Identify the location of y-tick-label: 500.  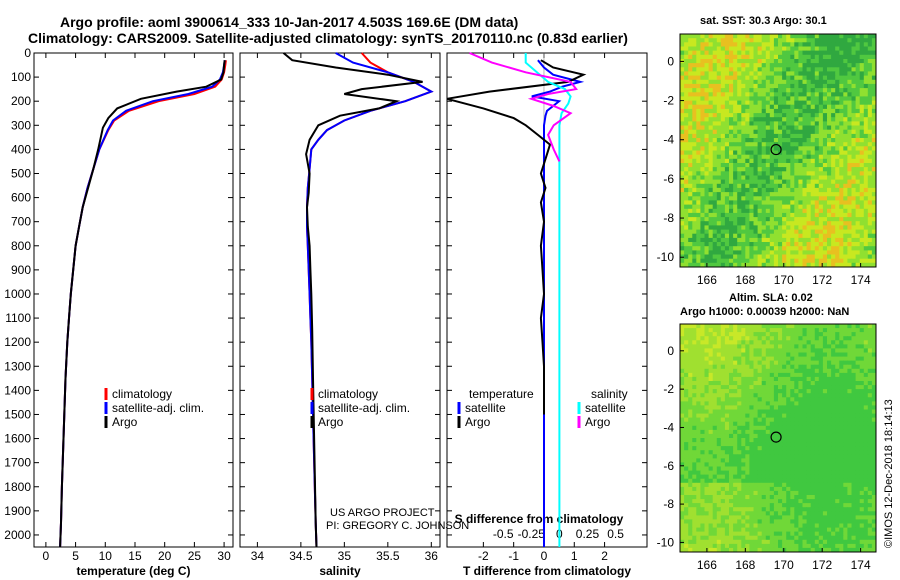
(21, 173).